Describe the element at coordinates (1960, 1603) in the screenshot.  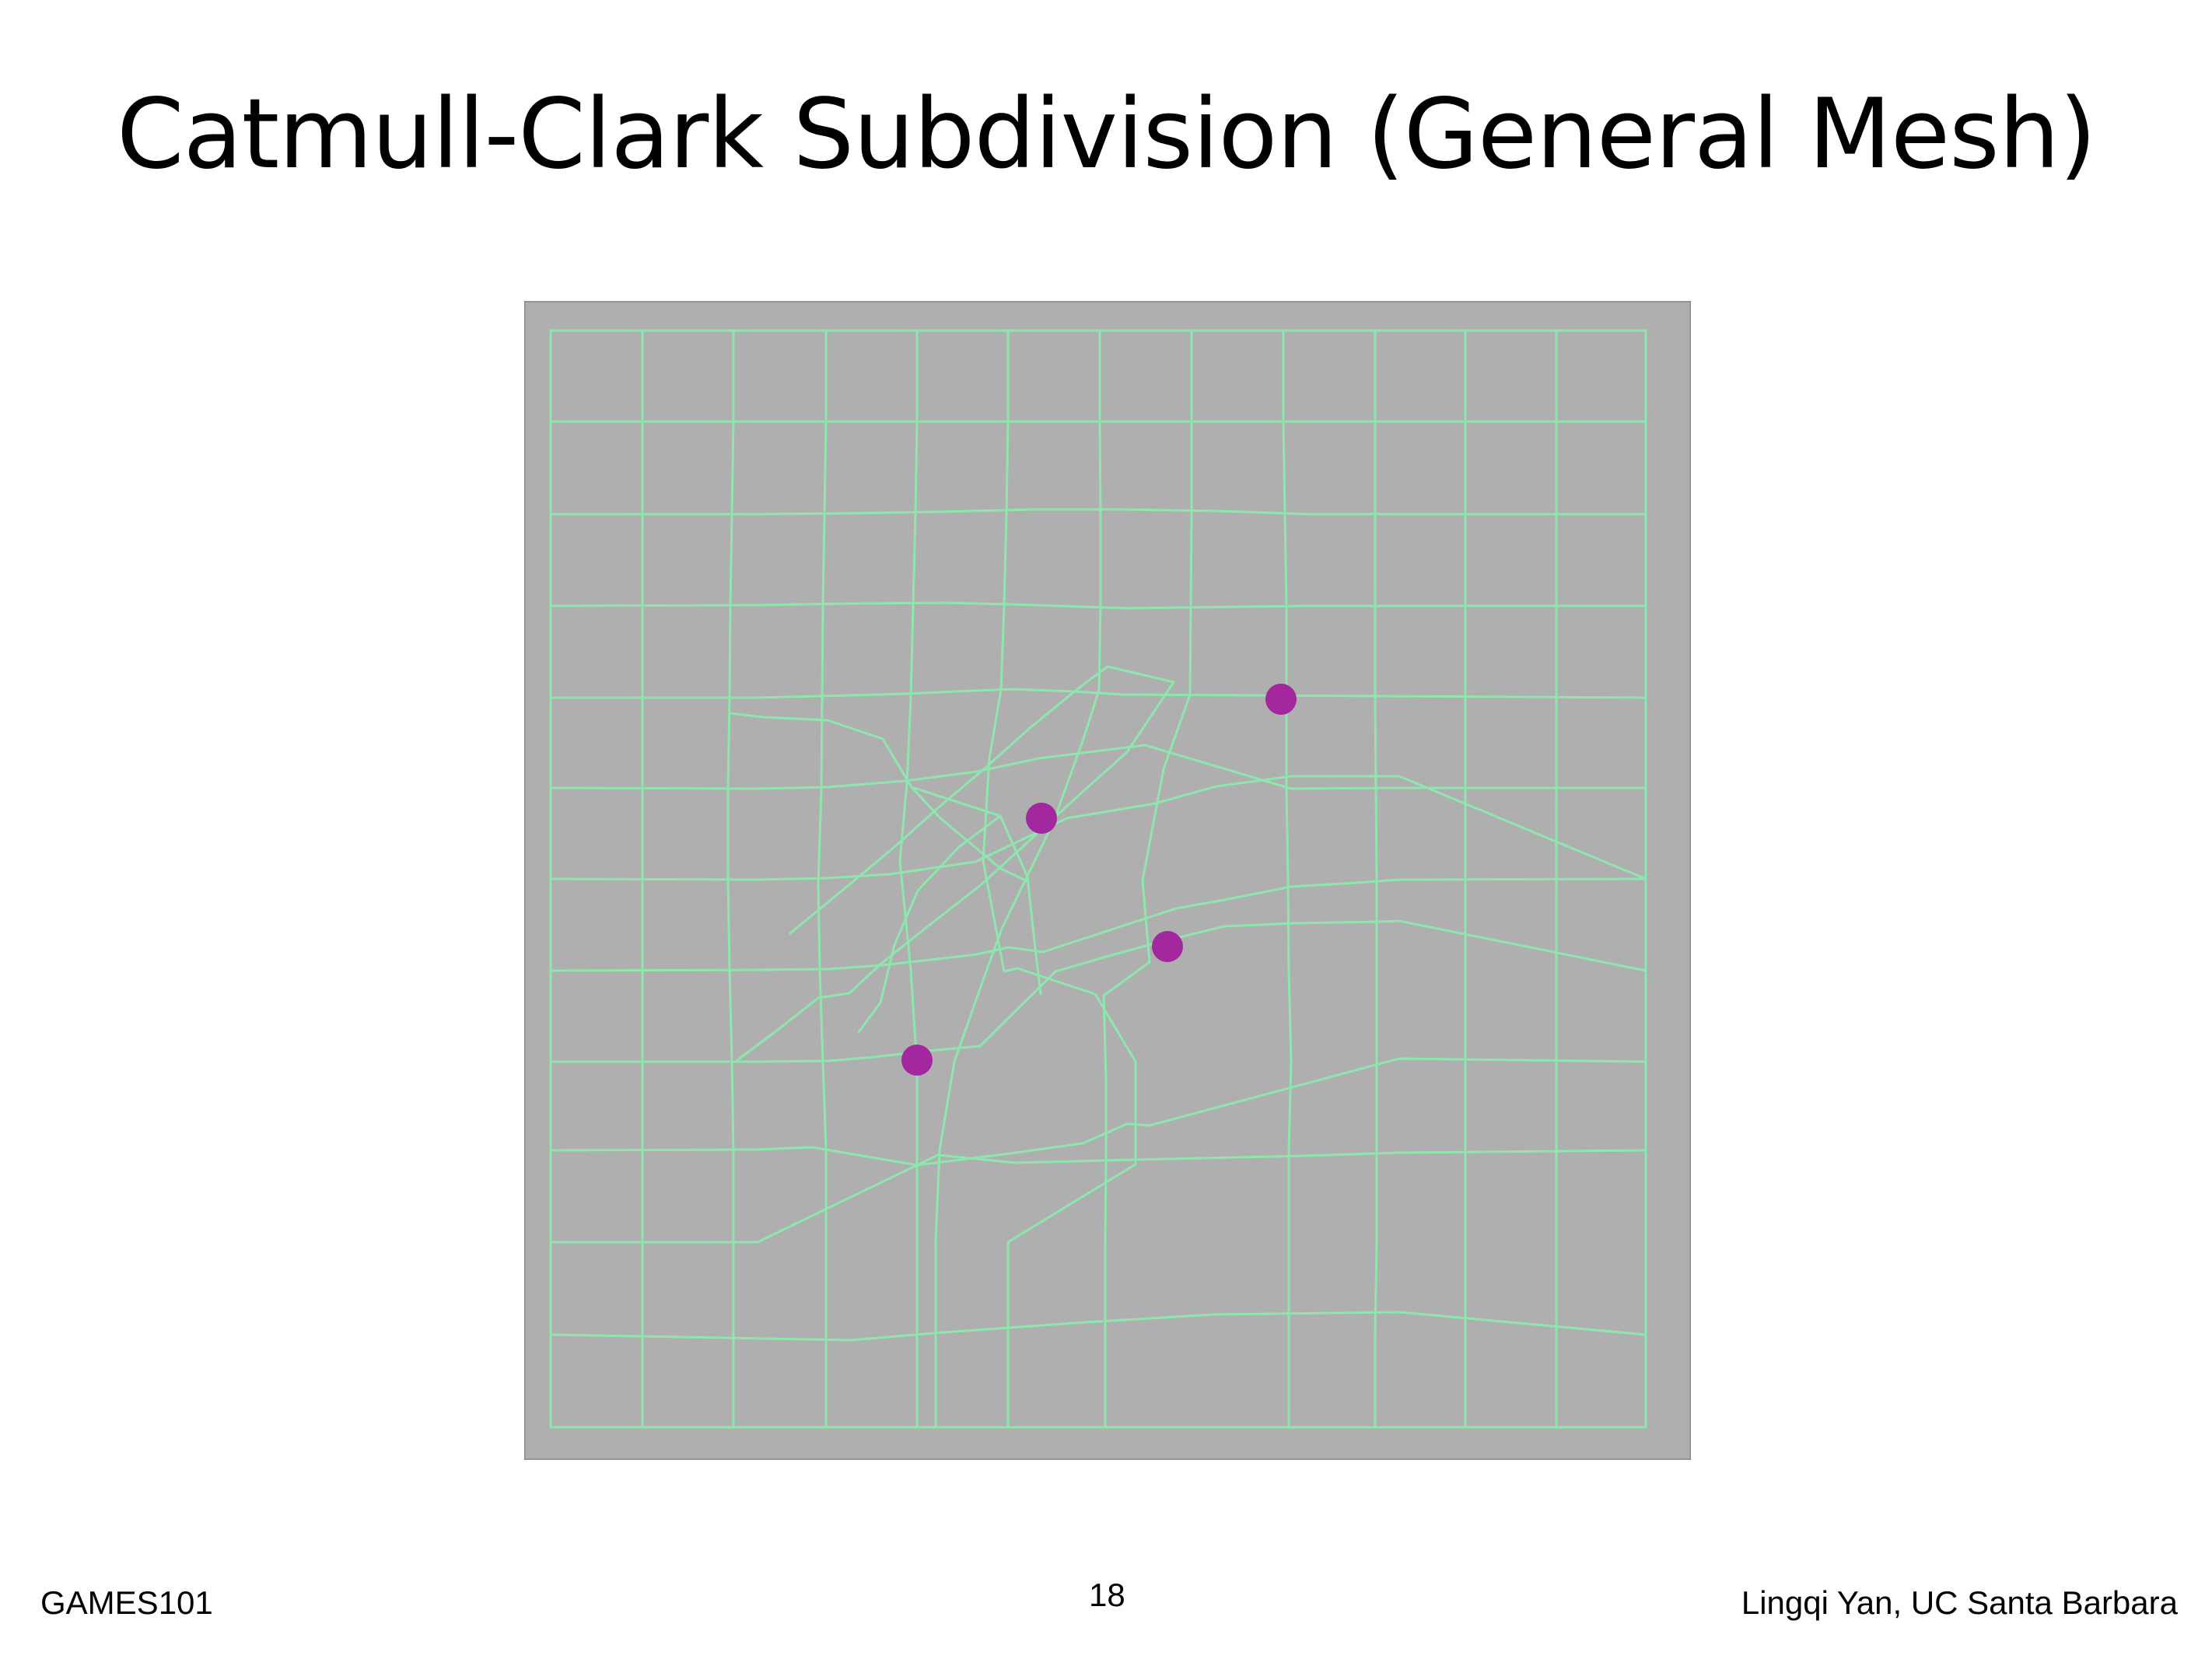
I see `author-credit: Lingqi Yan, UC Santa Barbara` at that location.